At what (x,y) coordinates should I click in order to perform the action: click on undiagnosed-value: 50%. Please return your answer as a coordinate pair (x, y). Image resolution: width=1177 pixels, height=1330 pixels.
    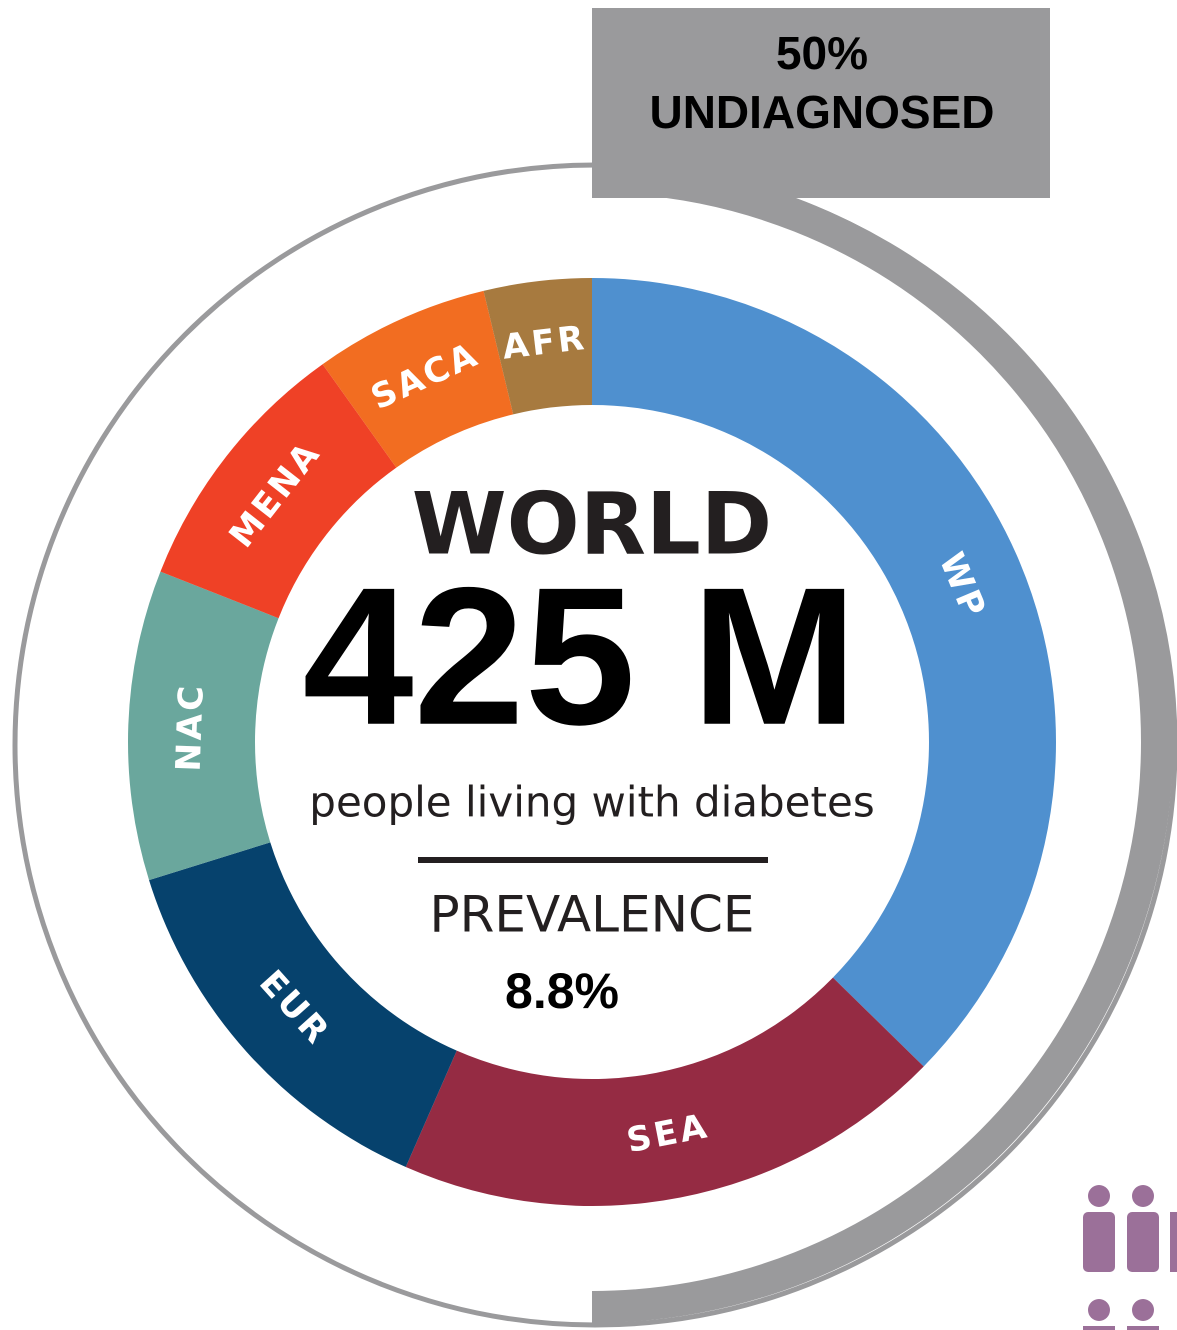
    Looking at the image, I should click on (822, 53).